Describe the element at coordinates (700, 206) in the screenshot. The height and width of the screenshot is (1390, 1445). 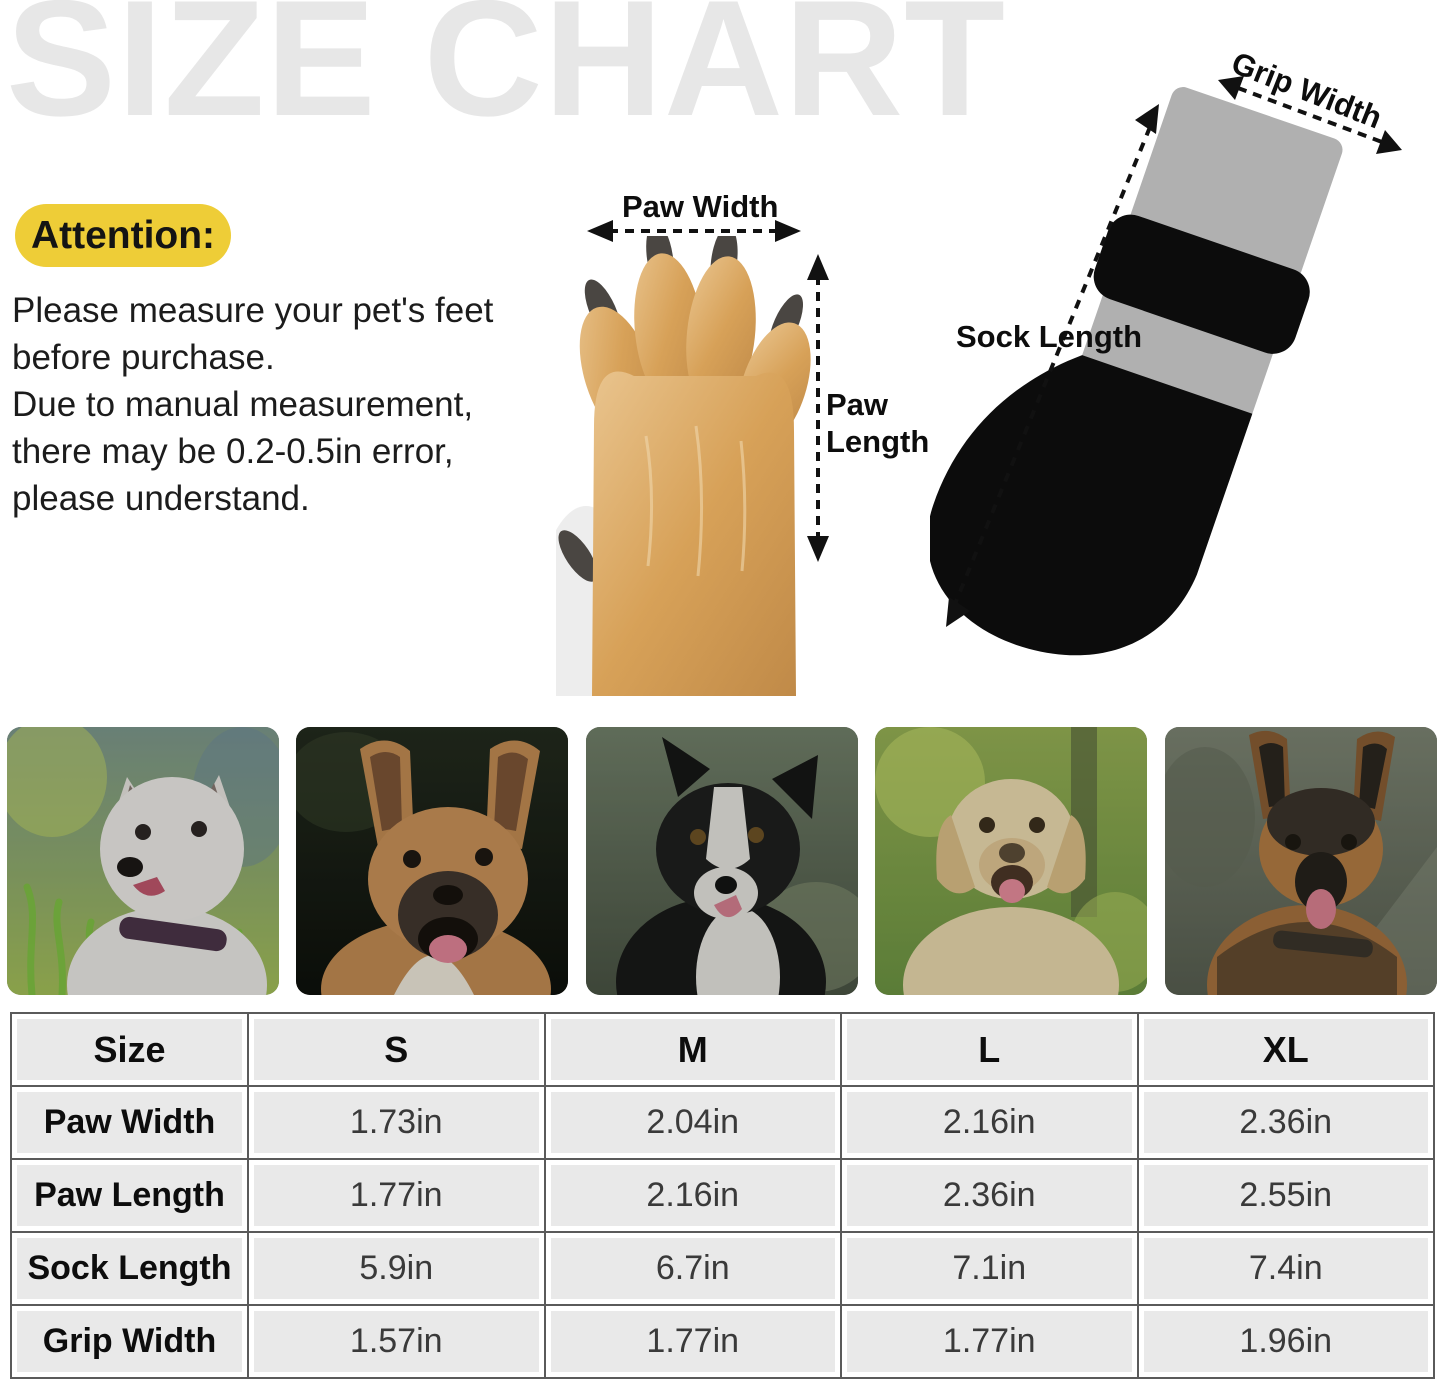
I see `paw-width-label: Paw Width` at that location.